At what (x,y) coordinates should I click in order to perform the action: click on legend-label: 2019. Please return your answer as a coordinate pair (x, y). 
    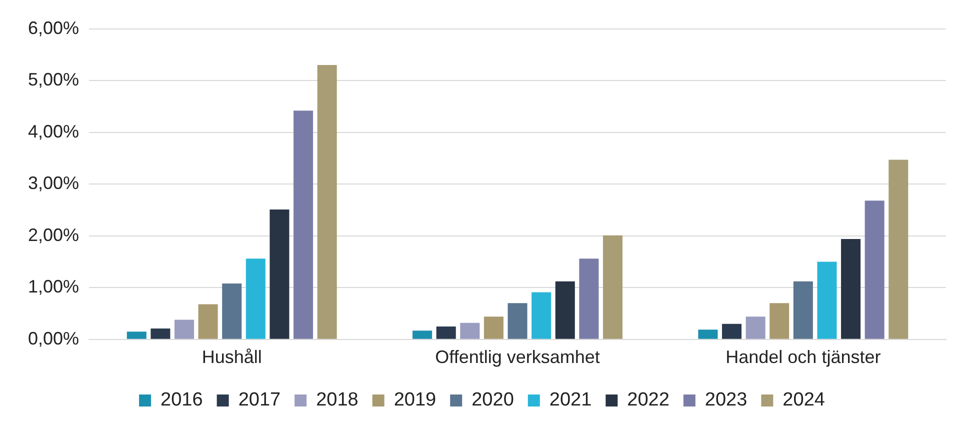
    Looking at the image, I should click on (415, 400).